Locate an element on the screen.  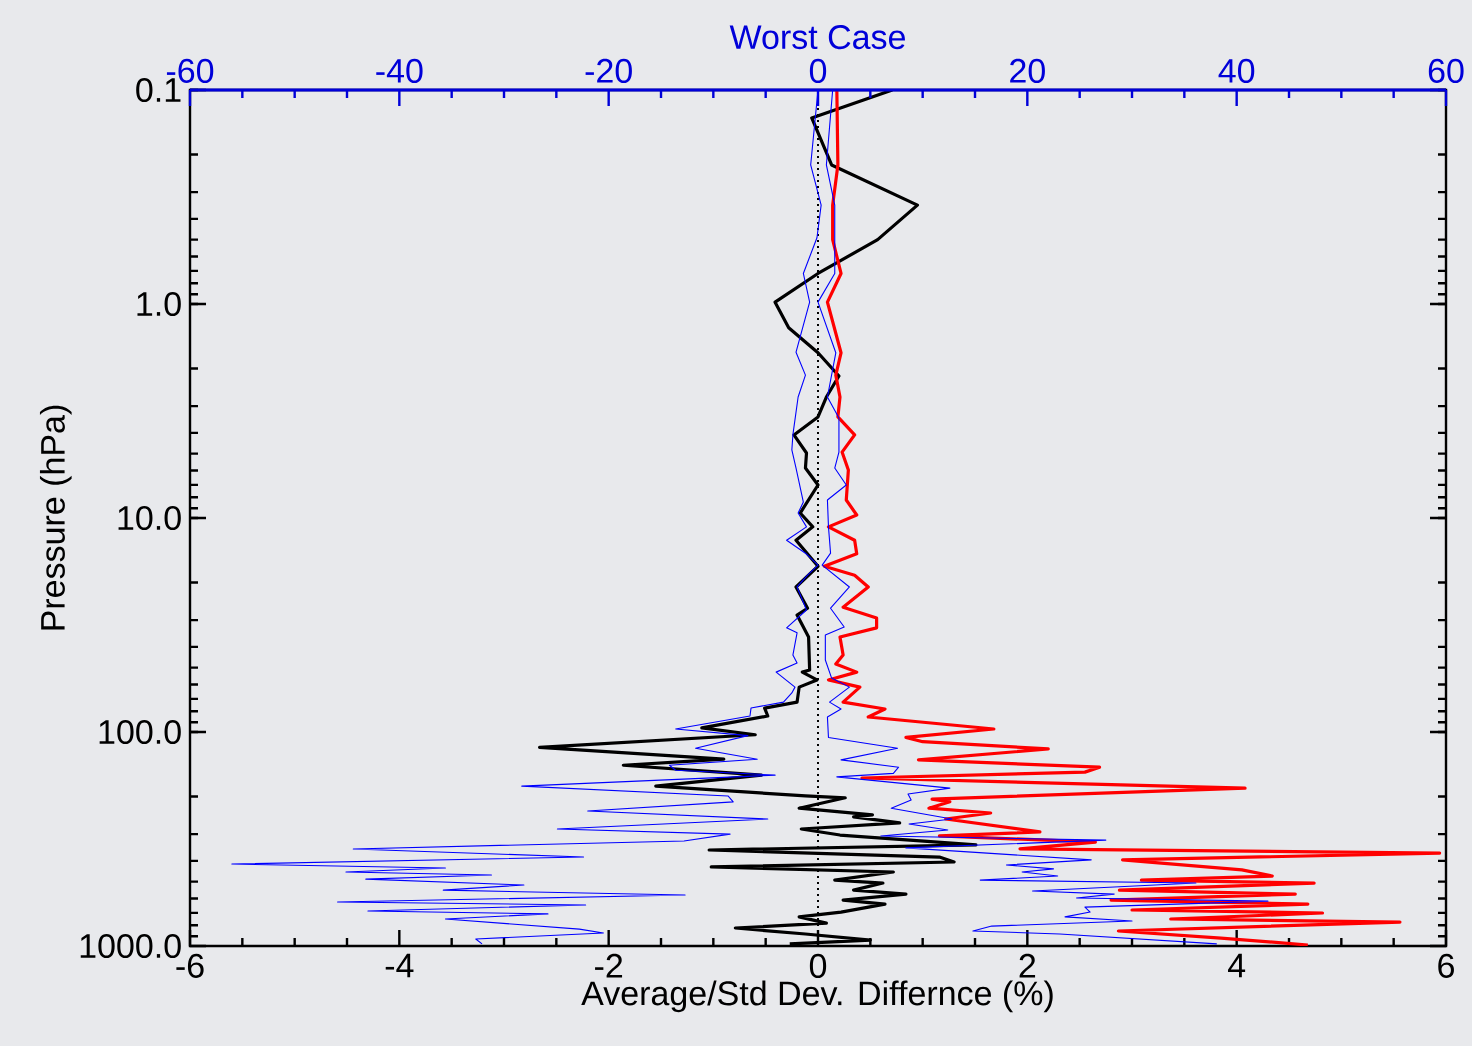
x2-tick-label: -40 is located at coordinates (399, 70).